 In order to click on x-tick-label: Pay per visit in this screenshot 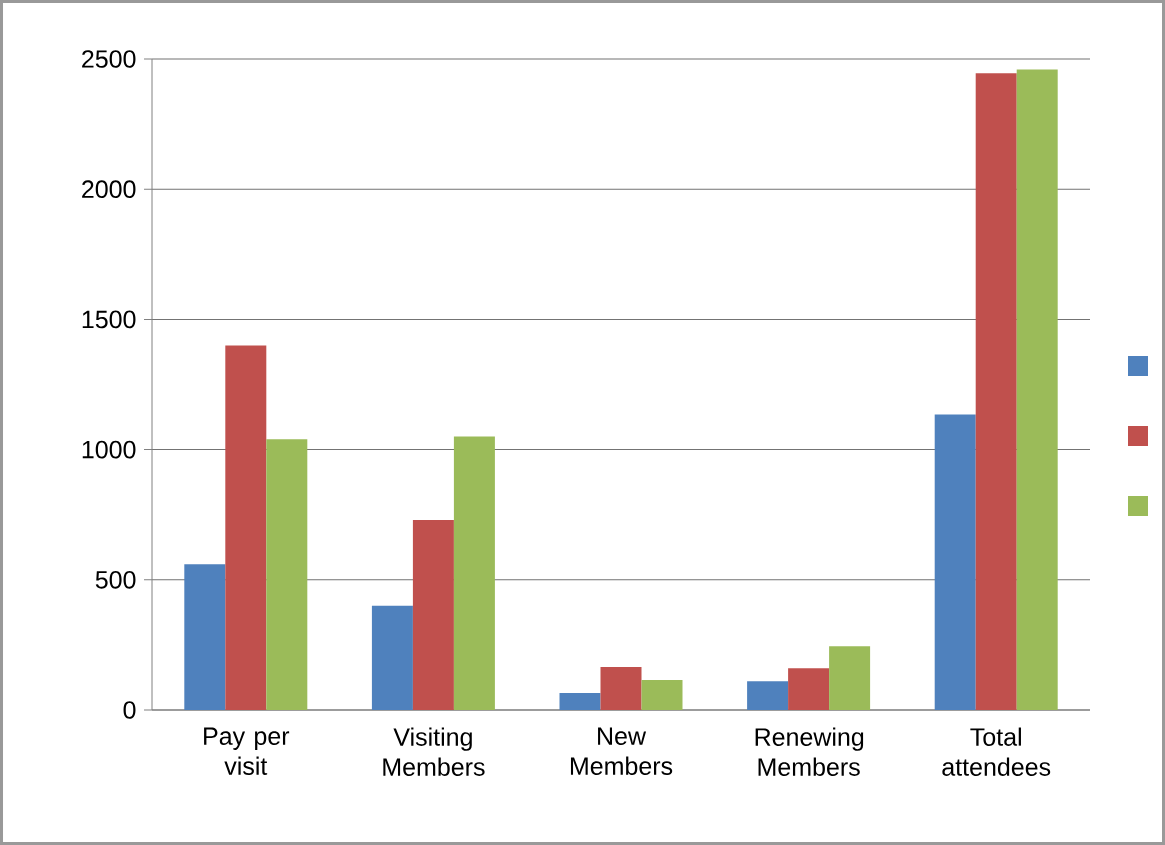, I will do `click(247, 751)`.